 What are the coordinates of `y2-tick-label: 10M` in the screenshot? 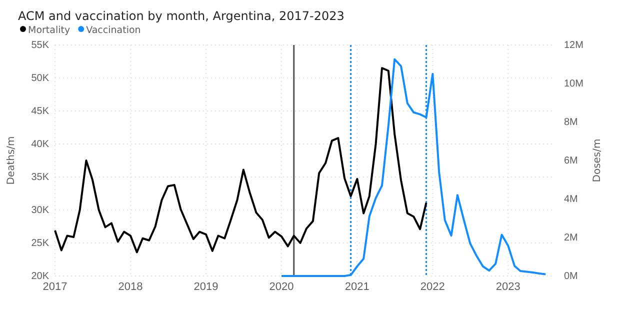 It's located at (574, 84).